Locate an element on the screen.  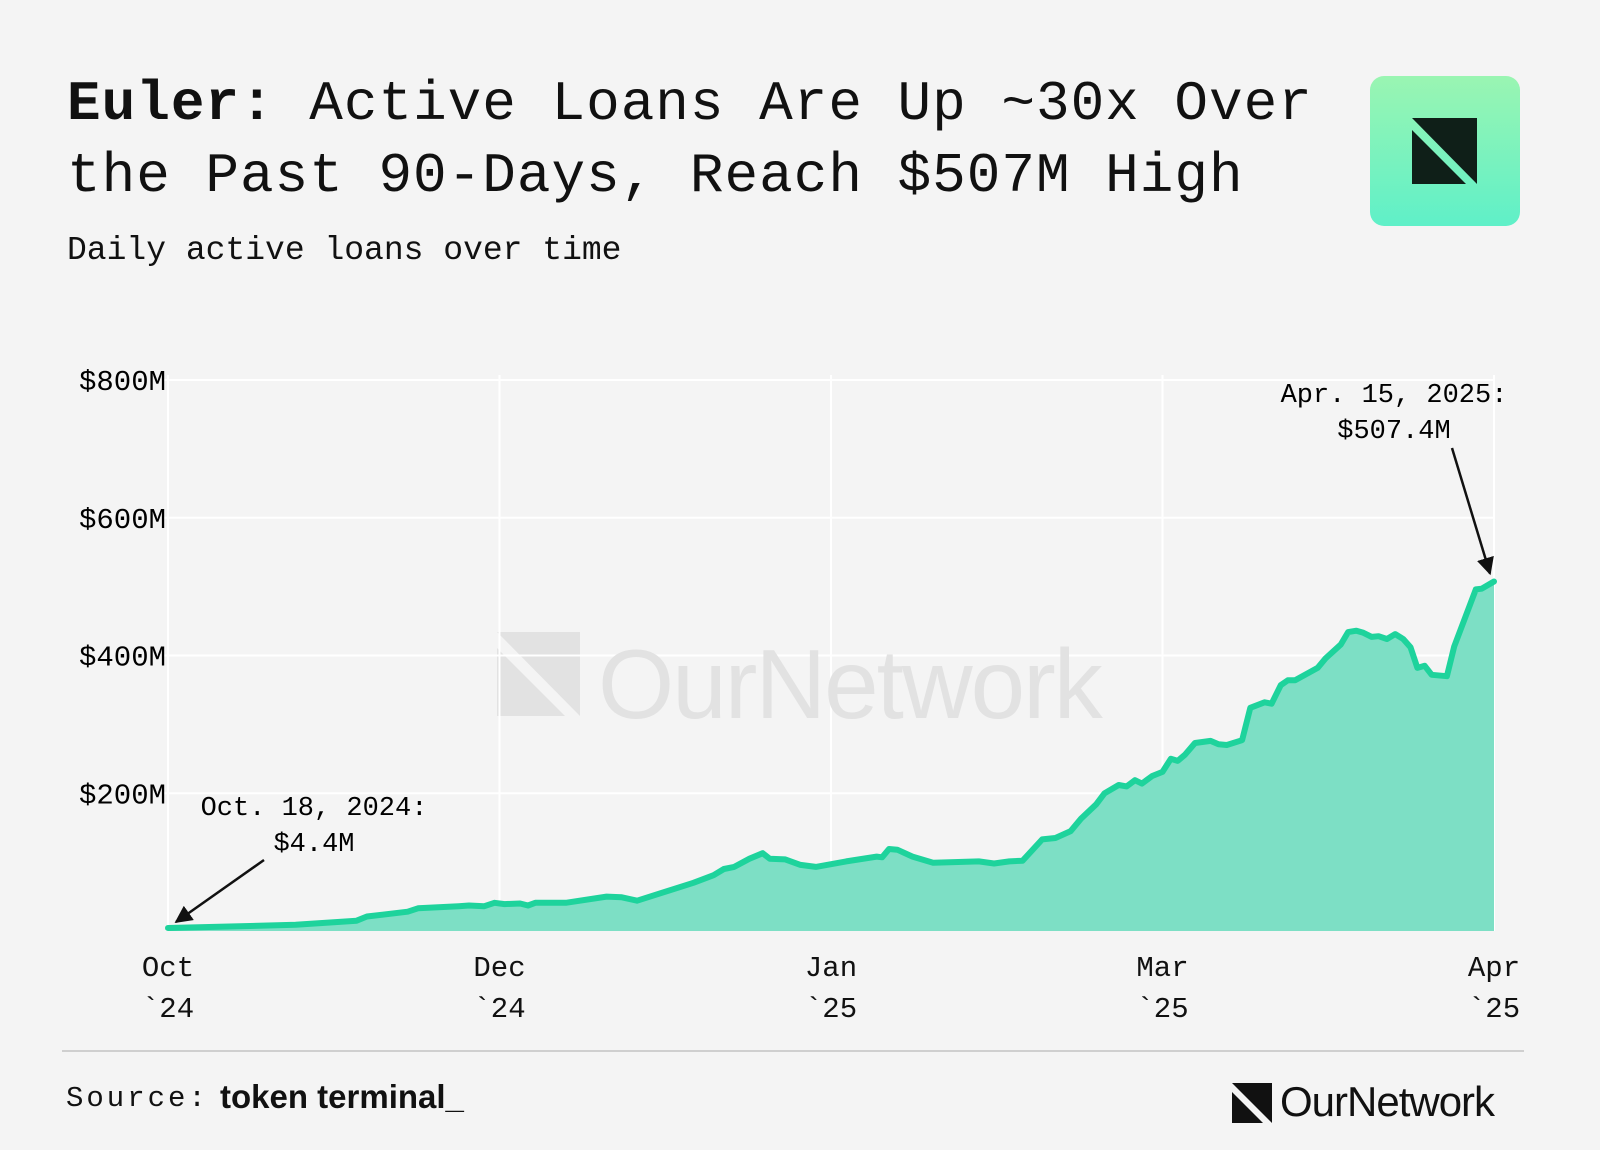
x-tick-label: Oct `24 is located at coordinates (168, 989).